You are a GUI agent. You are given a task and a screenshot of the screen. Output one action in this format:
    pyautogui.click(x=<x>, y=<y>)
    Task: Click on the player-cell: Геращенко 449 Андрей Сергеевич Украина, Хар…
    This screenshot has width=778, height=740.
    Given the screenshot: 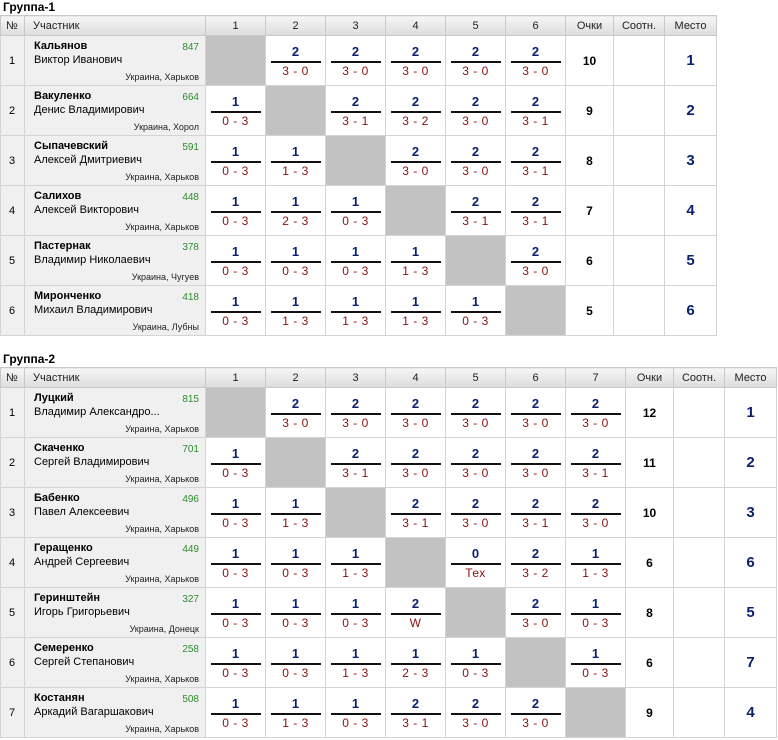 What is the action you would take?
    pyautogui.click(x=115, y=562)
    